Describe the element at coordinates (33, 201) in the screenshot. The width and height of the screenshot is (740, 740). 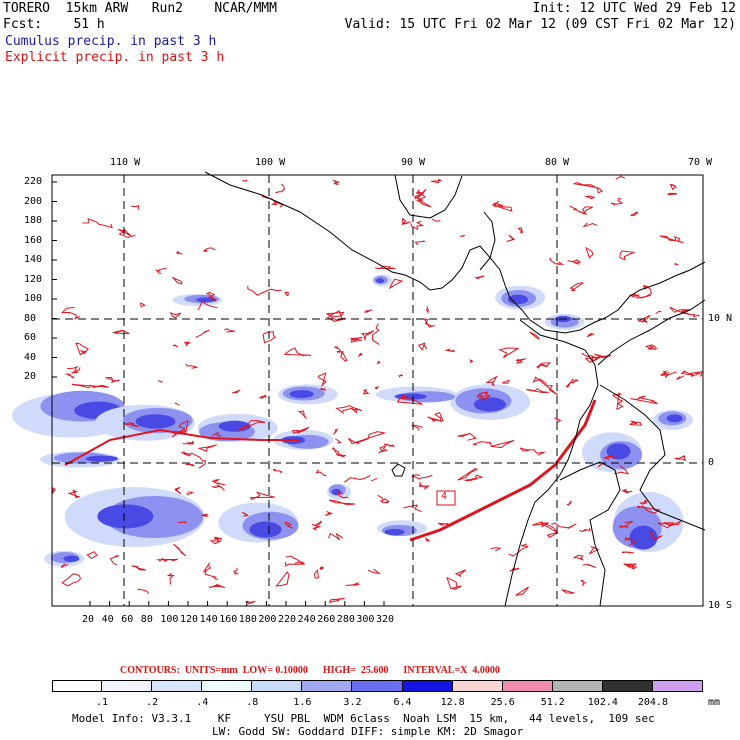
I see `y-tick-label: 200` at that location.